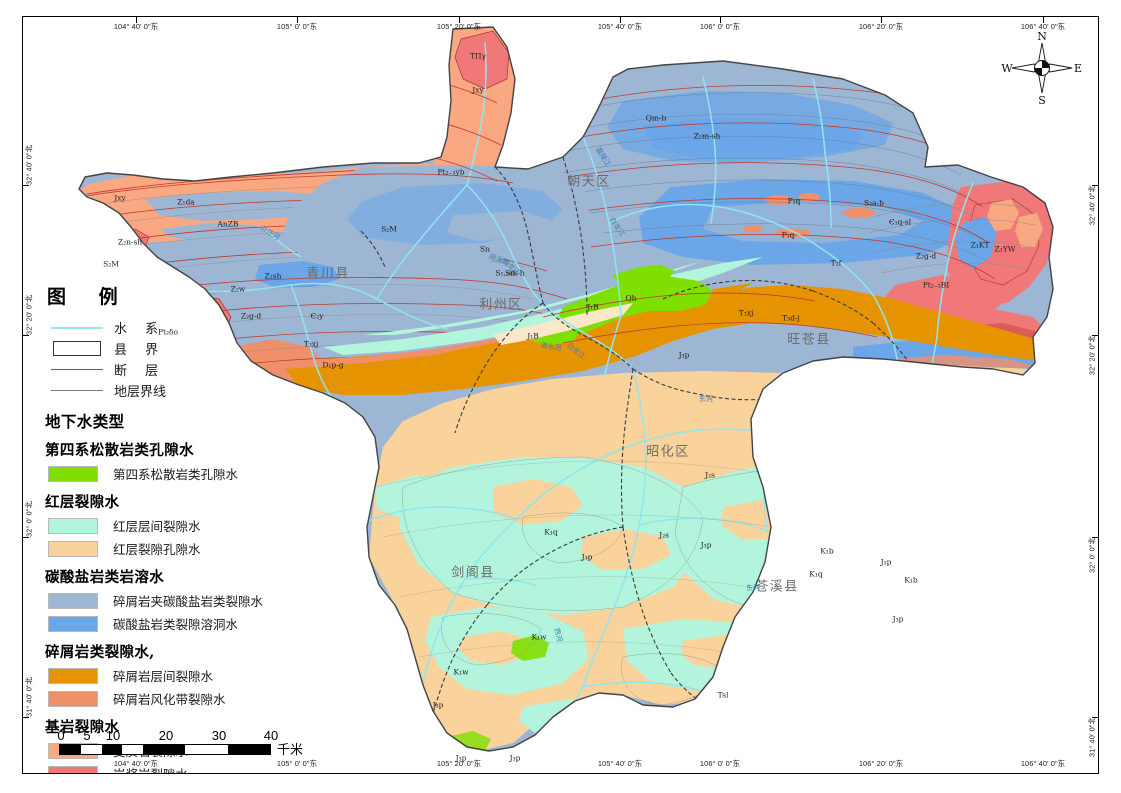 This screenshot has height=793, width=1121. I want to click on water-system-line-icon, so click(77, 327).